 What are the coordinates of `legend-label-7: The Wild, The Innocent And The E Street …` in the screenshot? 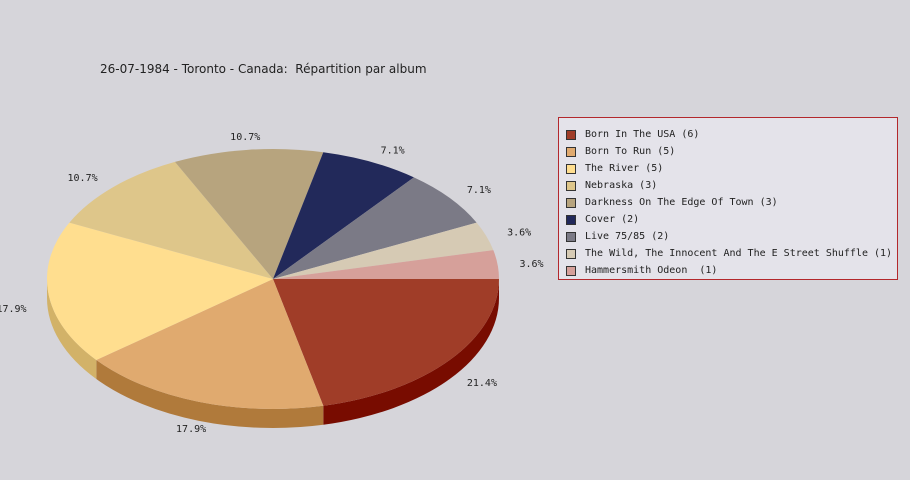 It's located at (739, 253).